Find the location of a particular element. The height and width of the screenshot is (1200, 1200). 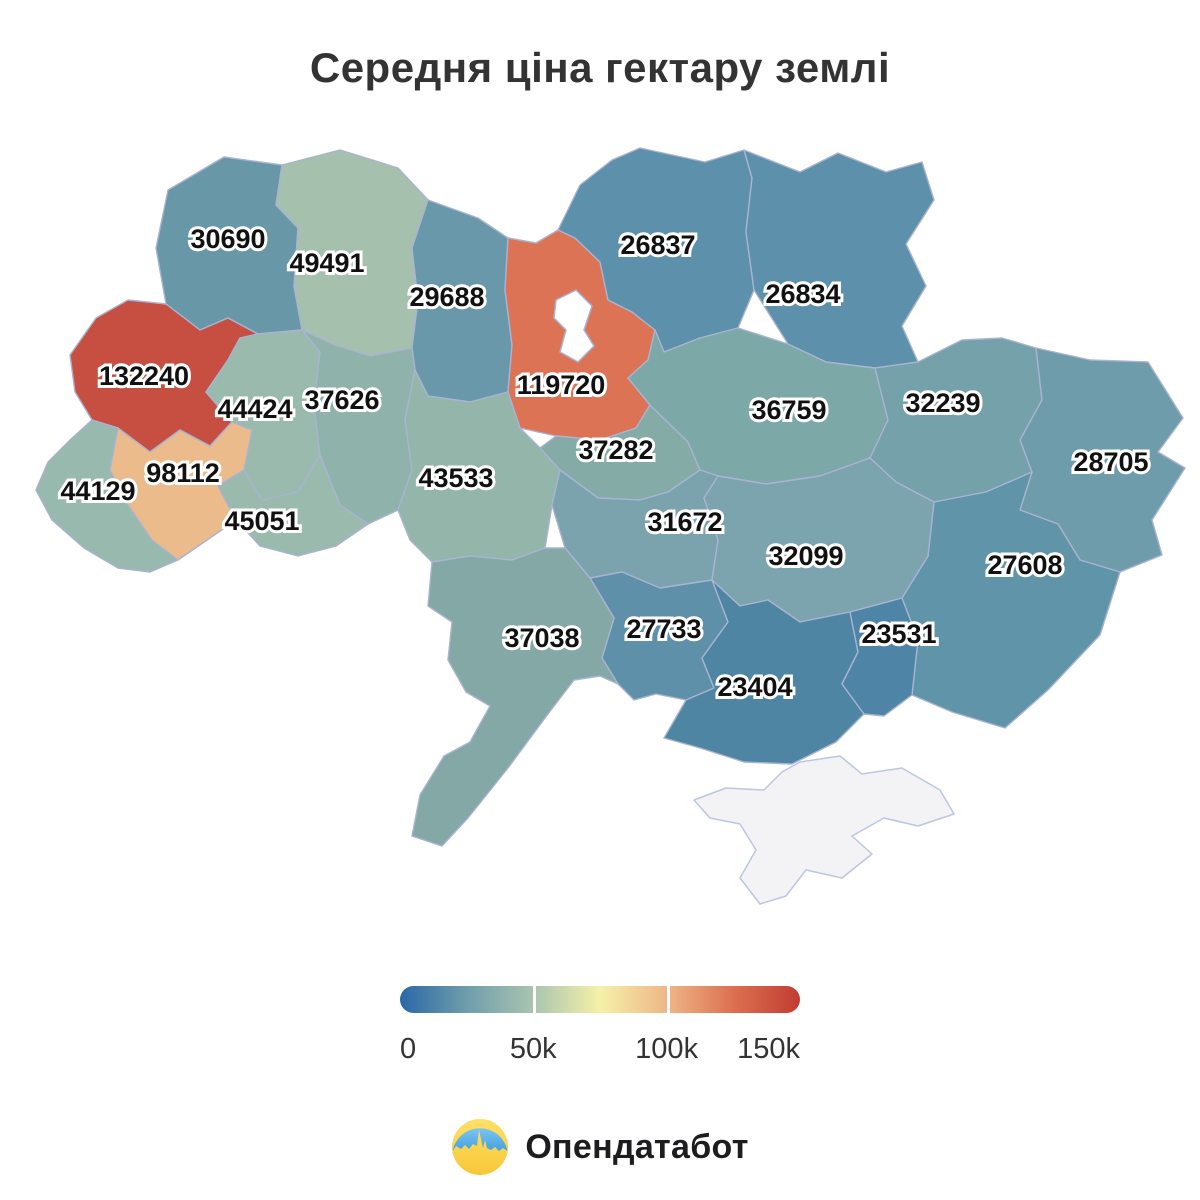

legend-tick-50k is located at coordinates (535, 999).